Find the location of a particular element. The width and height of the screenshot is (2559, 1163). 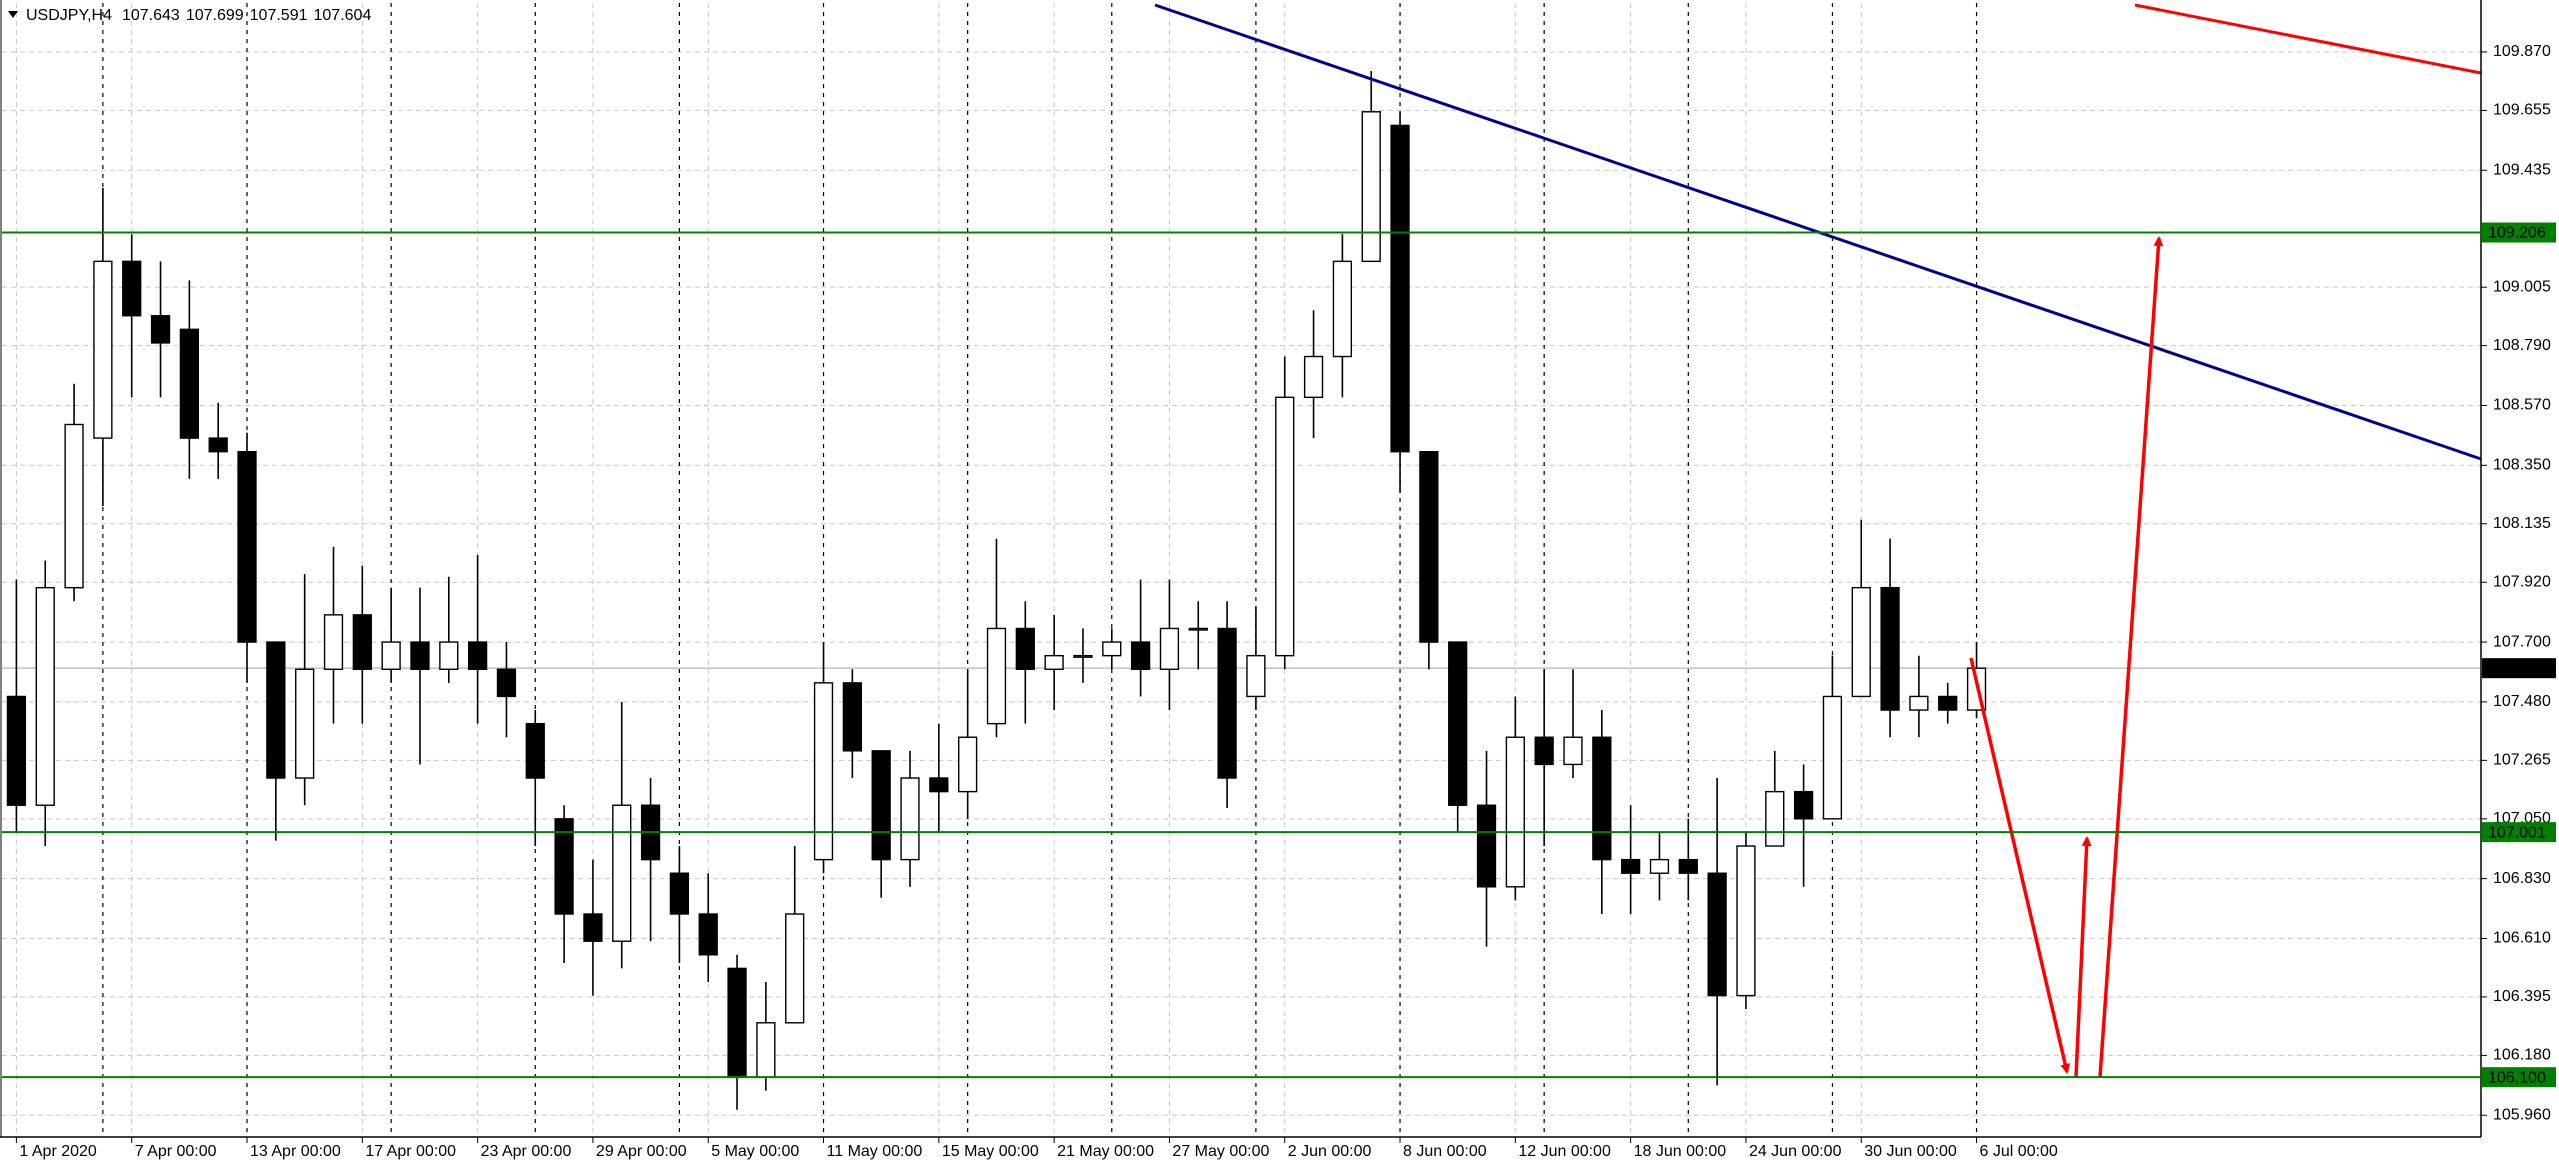

x-tick-label: 29 Apr 00:00 is located at coordinates (641, 1151).